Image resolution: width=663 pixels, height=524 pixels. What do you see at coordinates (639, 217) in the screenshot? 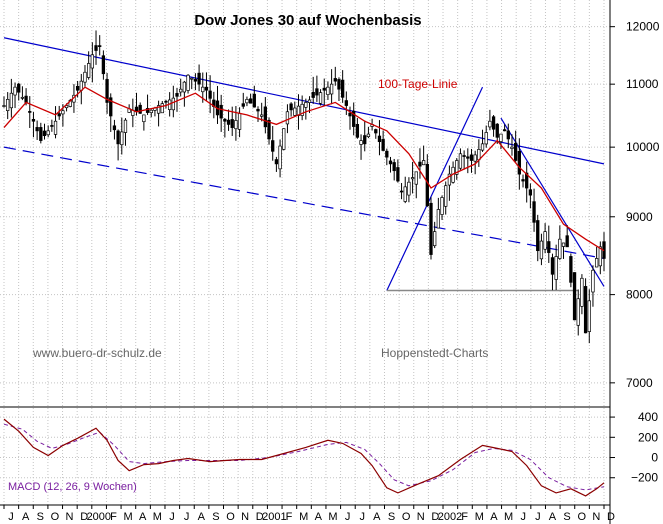
I see `y-tick-label: 9000` at bounding box center [639, 217].